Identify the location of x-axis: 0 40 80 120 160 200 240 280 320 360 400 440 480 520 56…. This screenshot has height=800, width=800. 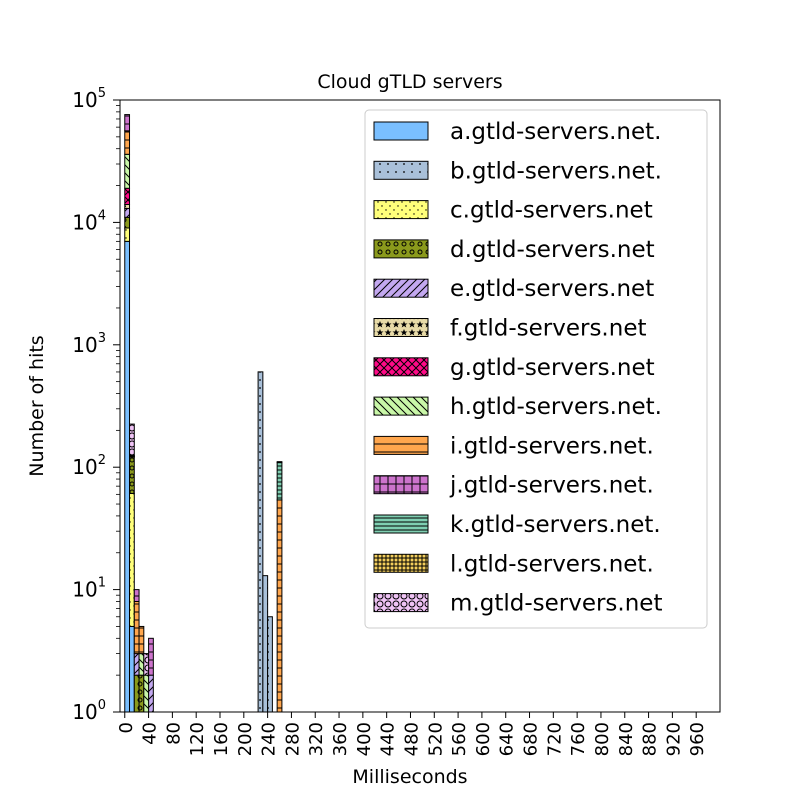
(412, 734).